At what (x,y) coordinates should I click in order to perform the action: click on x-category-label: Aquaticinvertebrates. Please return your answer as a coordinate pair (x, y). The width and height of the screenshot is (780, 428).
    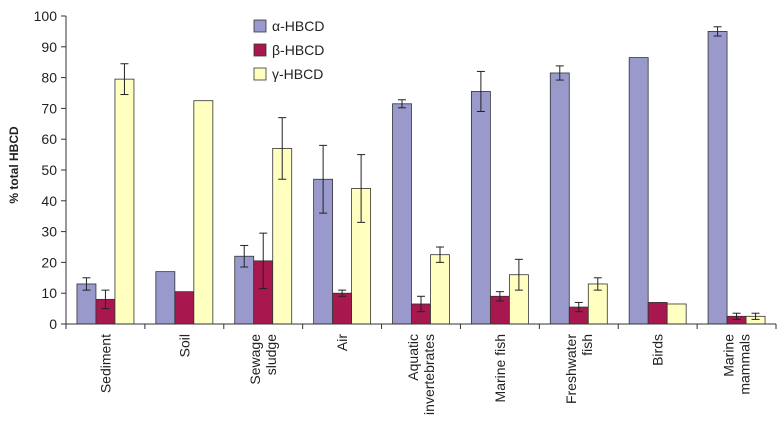
    Looking at the image, I should click on (421, 374).